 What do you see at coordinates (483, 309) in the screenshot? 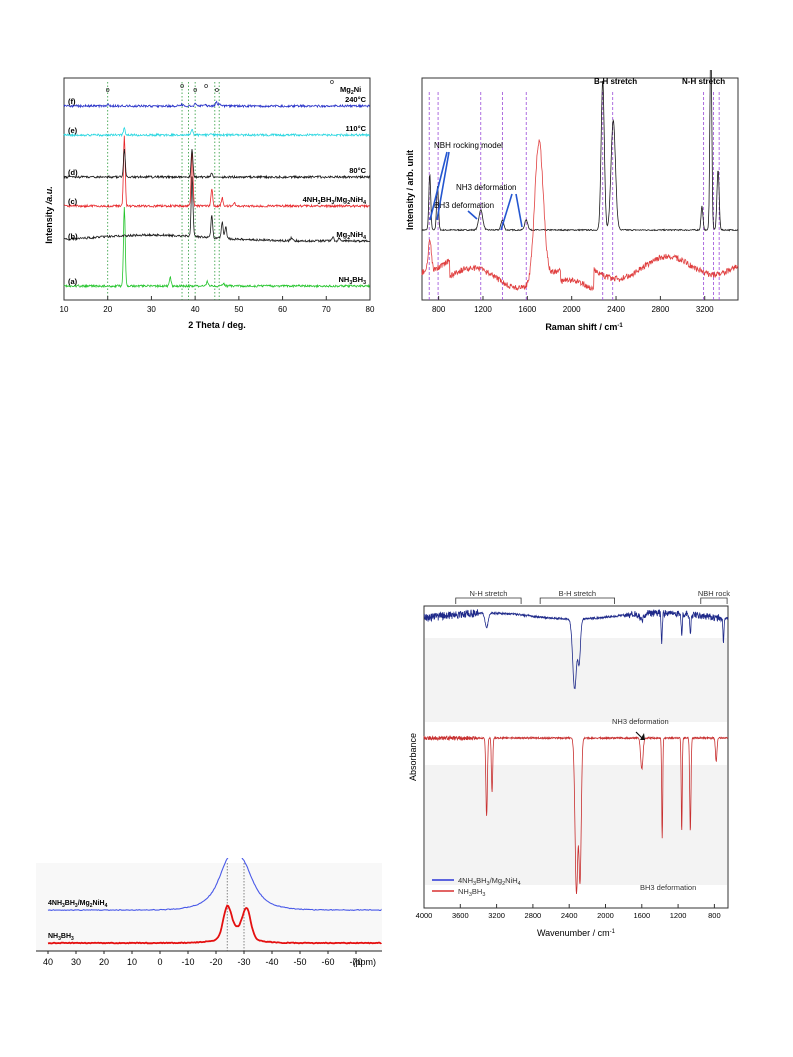
I see `raman-x-tick-label: 1200` at bounding box center [483, 309].